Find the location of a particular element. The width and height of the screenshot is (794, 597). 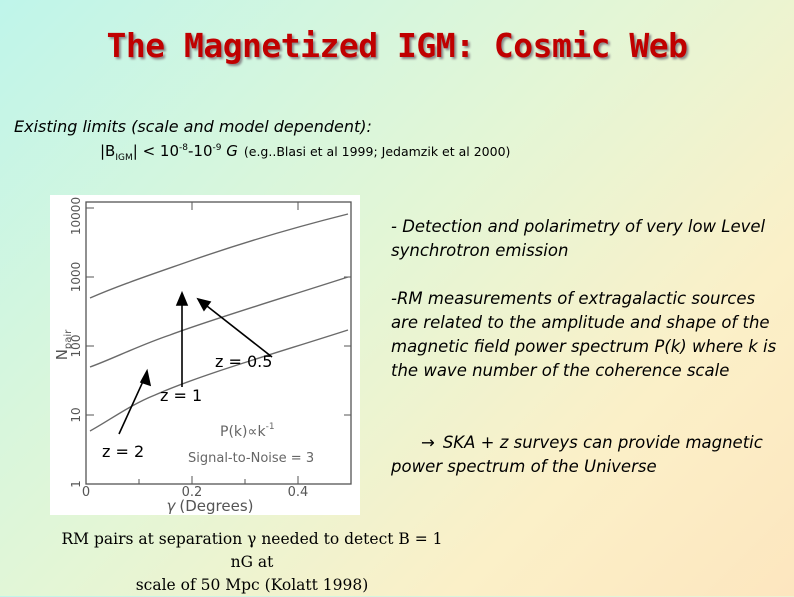

arrowhead-z1 is located at coordinates (182, 298).